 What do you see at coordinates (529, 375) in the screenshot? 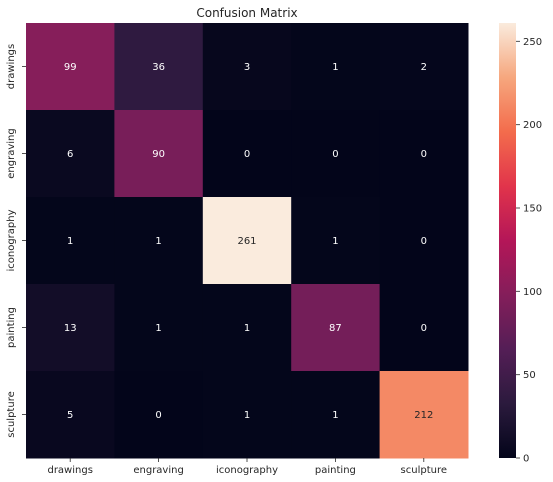
I see `colorbar-tick-label: 50` at bounding box center [529, 375].